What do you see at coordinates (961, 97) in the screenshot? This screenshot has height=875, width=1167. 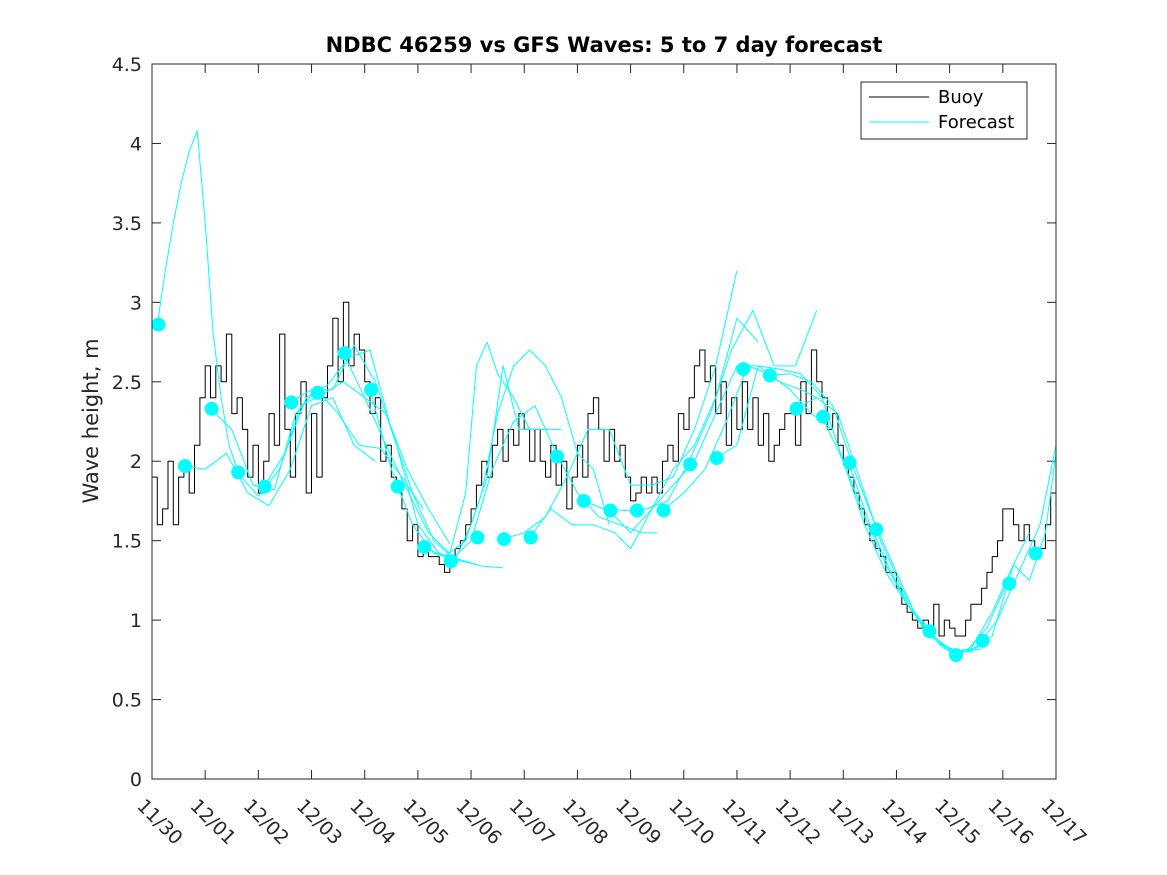 I see `legend-buoy-label: Buoy` at bounding box center [961, 97].